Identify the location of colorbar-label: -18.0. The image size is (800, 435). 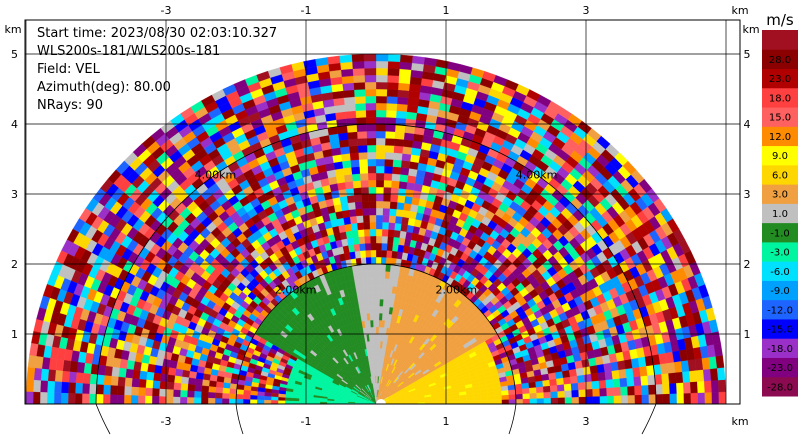
(780, 349).